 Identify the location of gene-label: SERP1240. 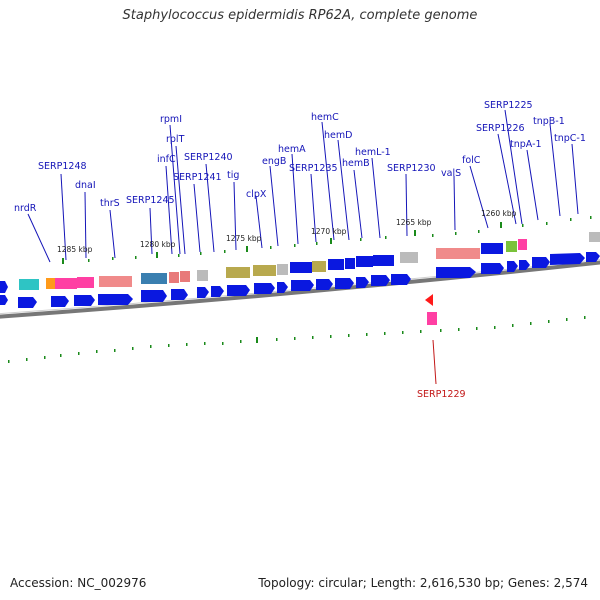
(208, 157).